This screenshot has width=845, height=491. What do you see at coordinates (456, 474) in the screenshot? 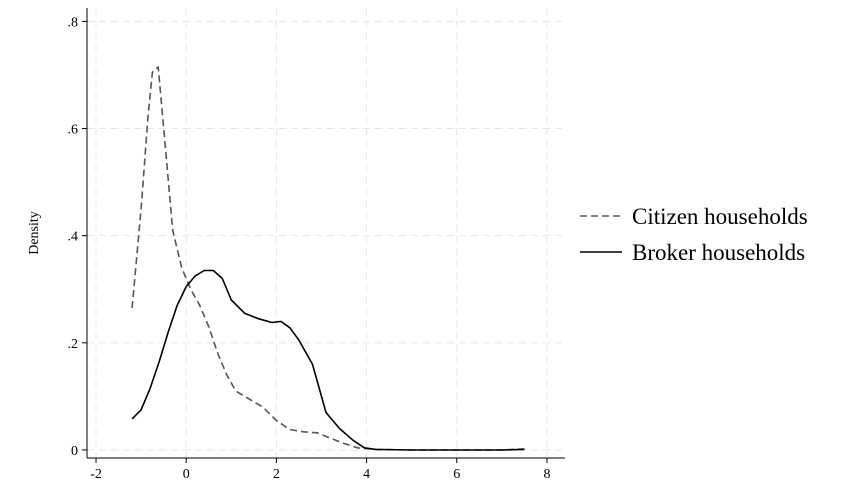
I see `x-tick-label: 6` at bounding box center [456, 474].